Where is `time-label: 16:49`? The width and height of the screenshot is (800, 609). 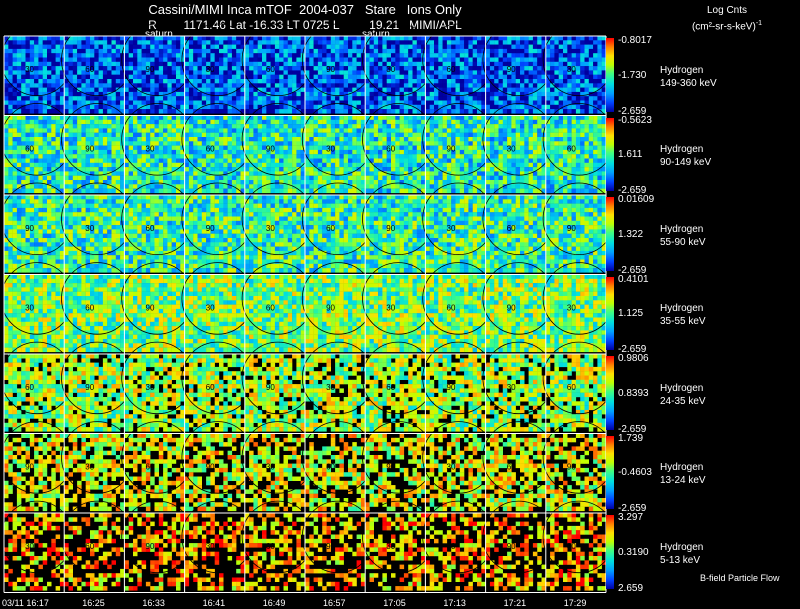 time-label: 16:49 is located at coordinates (274, 603).